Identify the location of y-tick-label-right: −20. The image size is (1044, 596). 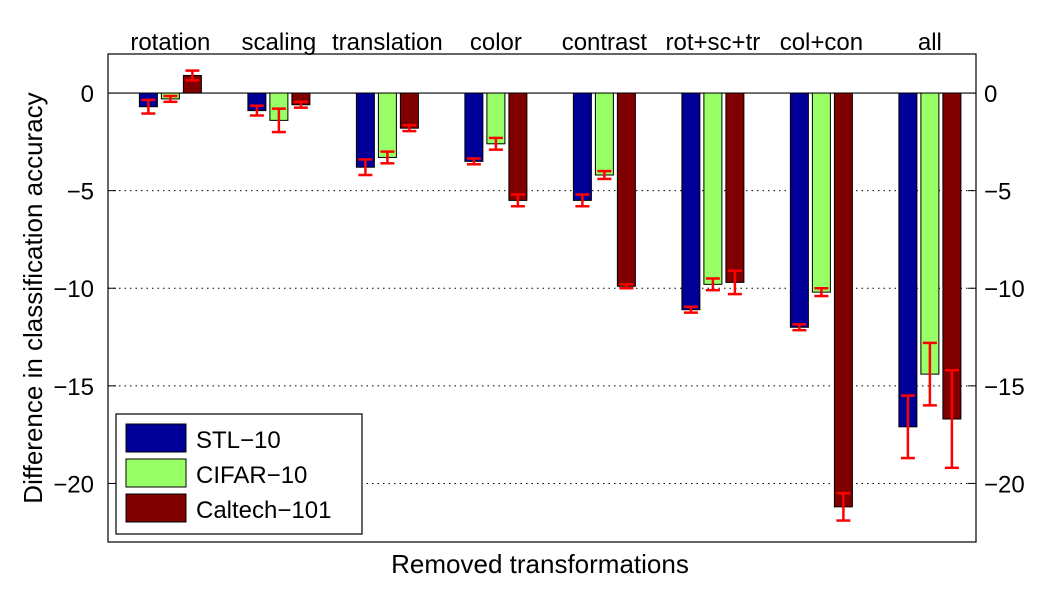
(1004, 484).